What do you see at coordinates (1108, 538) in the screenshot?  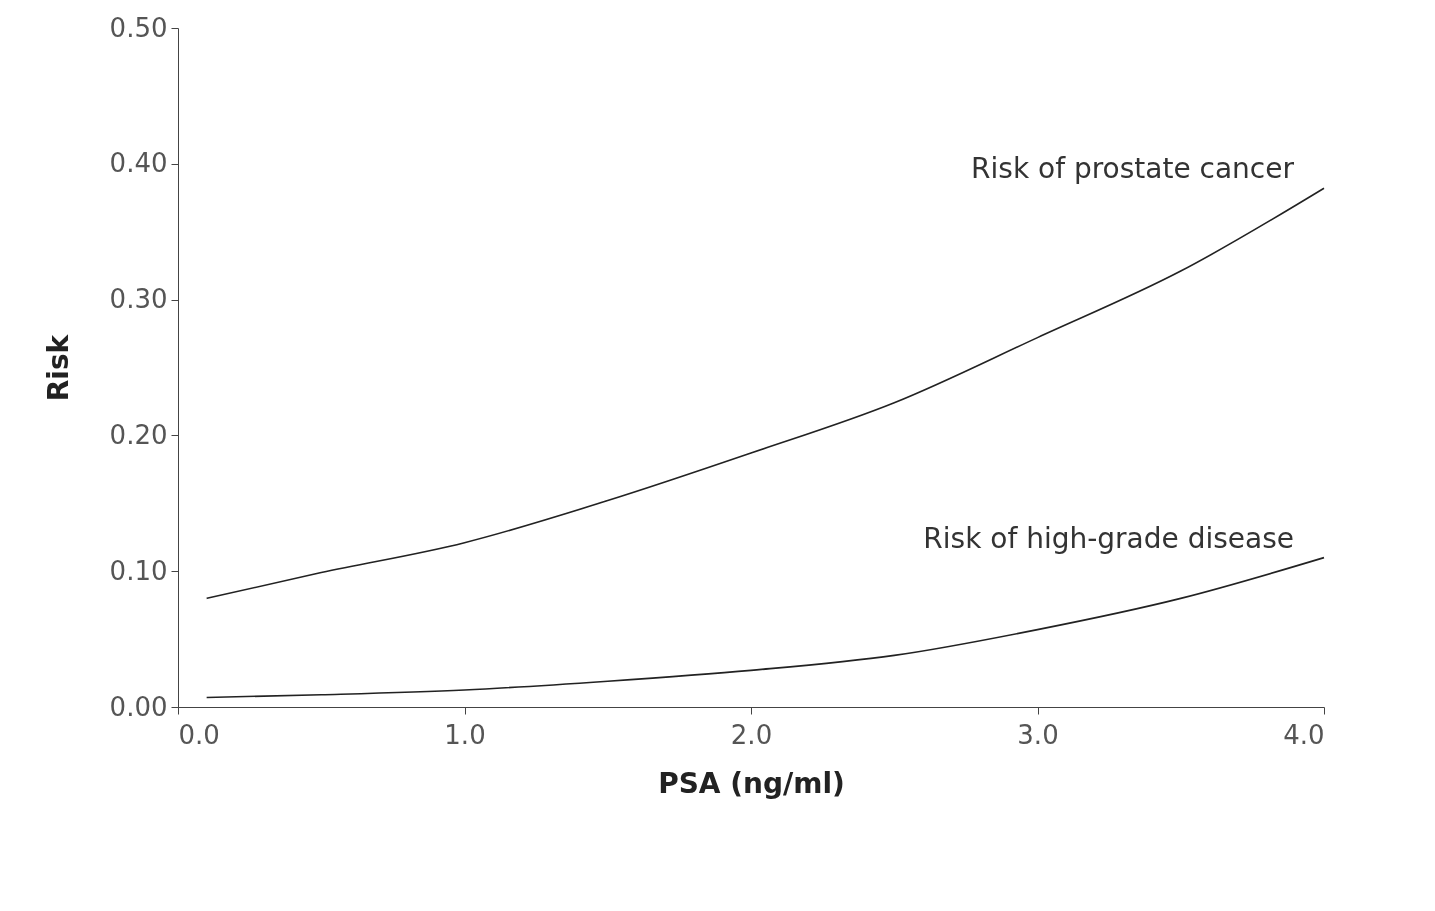 I see `series-label: Risk of high-grade disease` at bounding box center [1108, 538].